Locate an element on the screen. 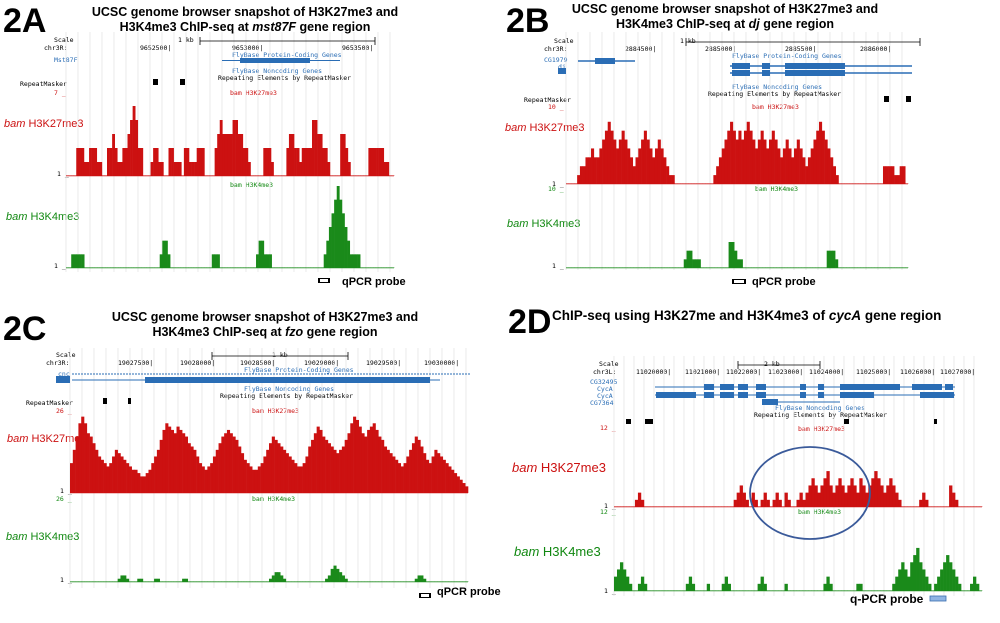 The width and height of the screenshot is (1000, 623). panel-d-side-k4: bam H3K4me3 is located at coordinates (557, 551).